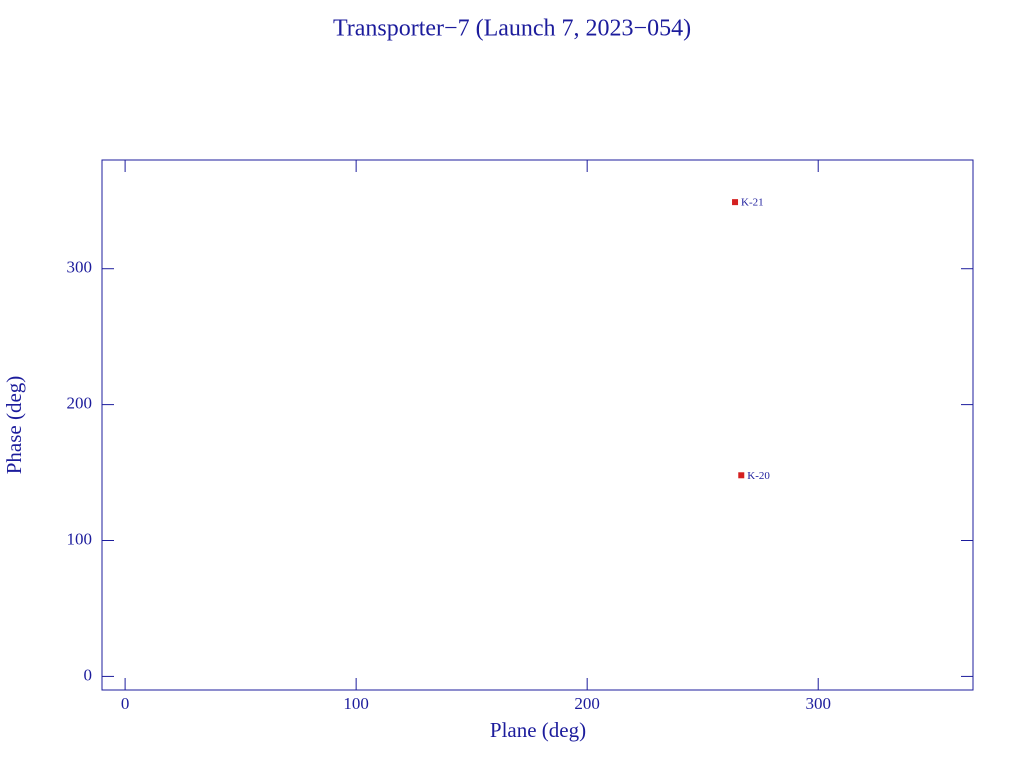 The width and height of the screenshot is (1024, 768). I want to click on x-tick-label: 100, so click(356, 703).